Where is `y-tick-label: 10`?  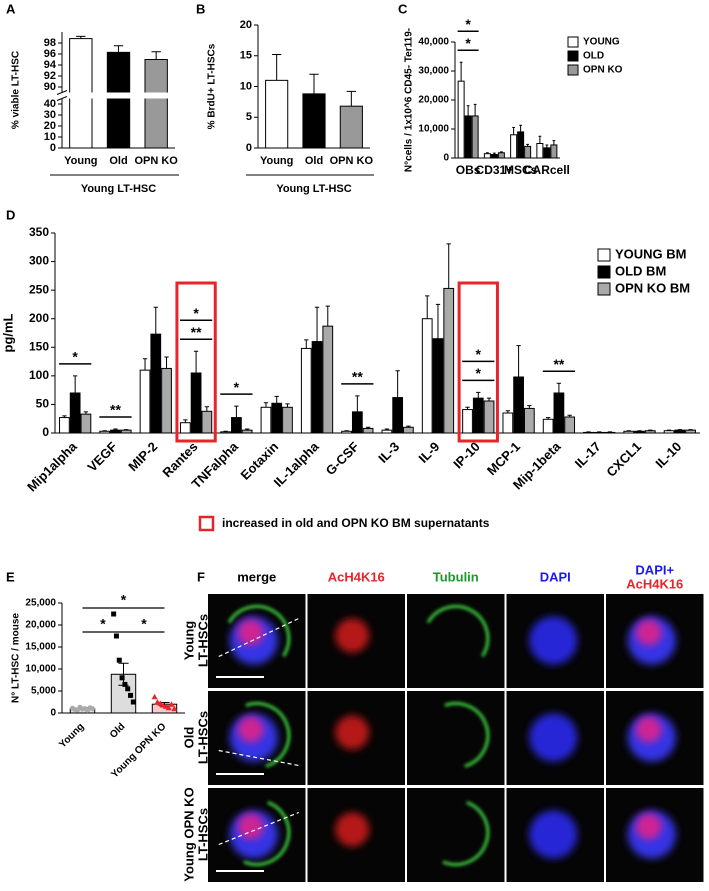 y-tick-label: 10 is located at coordinates (246, 86).